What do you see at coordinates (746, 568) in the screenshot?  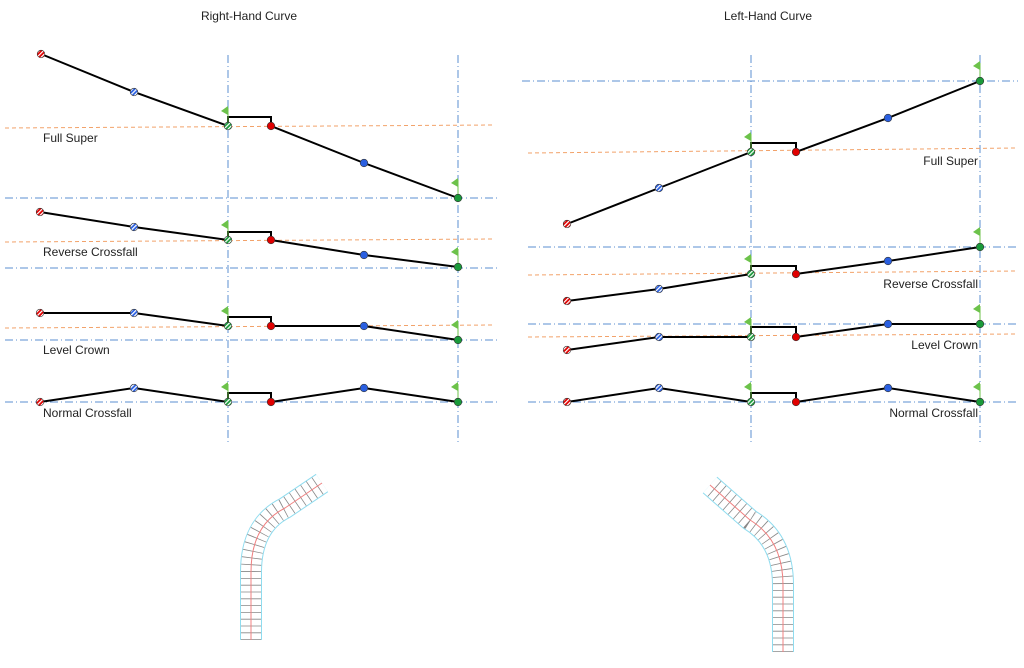 I see `road-plan-left-centerline` at bounding box center [746, 568].